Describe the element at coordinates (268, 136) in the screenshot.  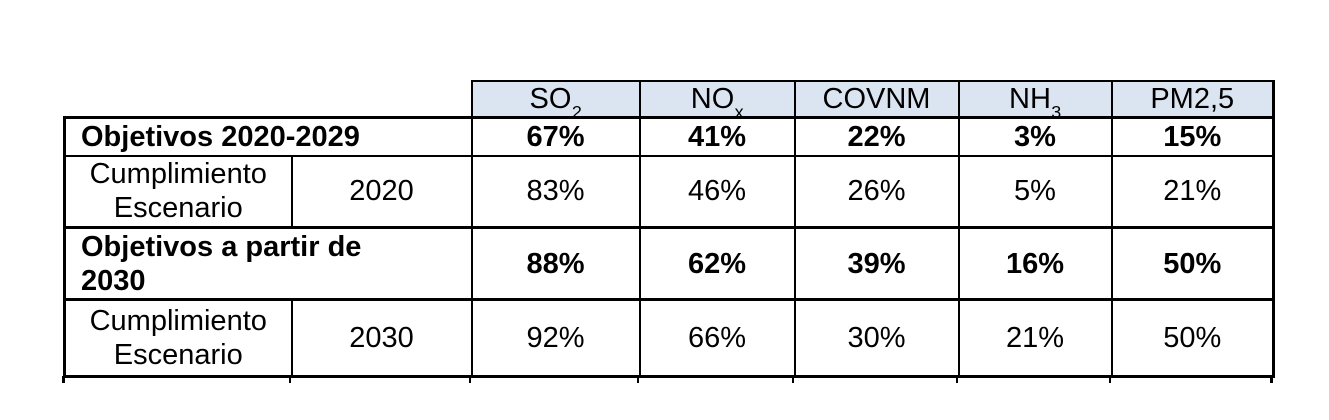
I see `row-label: Objetivos 2020-2029` at that location.